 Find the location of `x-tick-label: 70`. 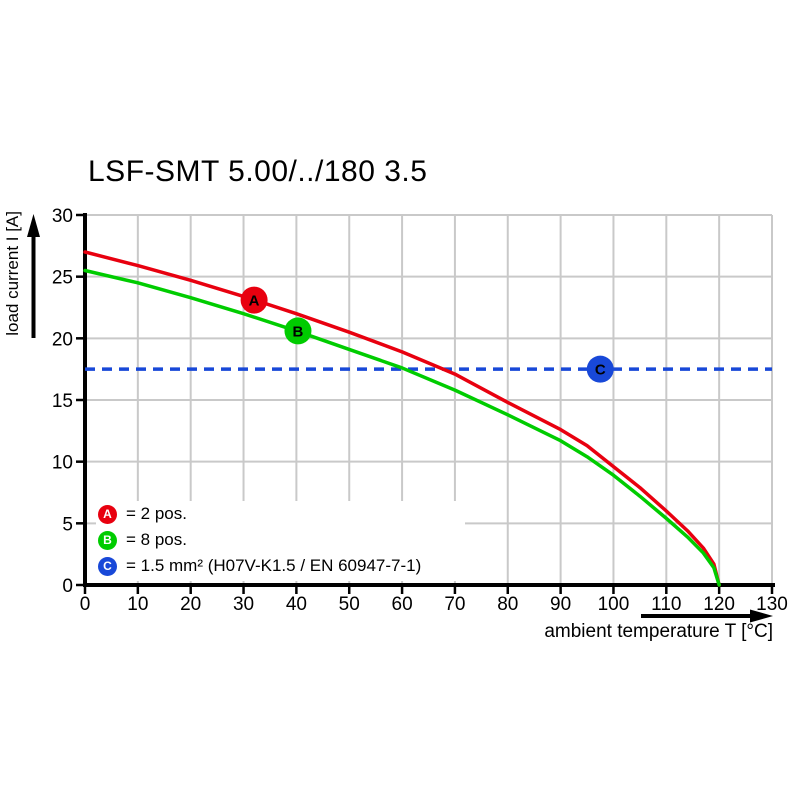

x-tick-label: 70 is located at coordinates (454, 604).